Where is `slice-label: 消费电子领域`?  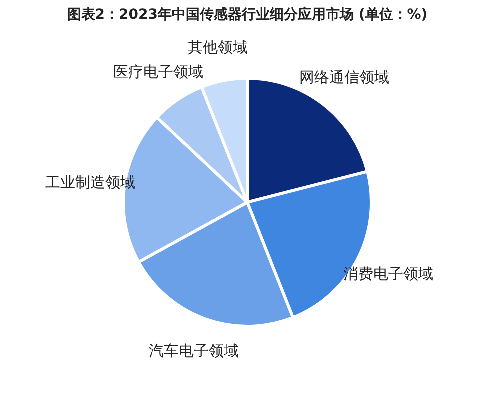
slice-label: 消费电子领域 is located at coordinates (388, 274).